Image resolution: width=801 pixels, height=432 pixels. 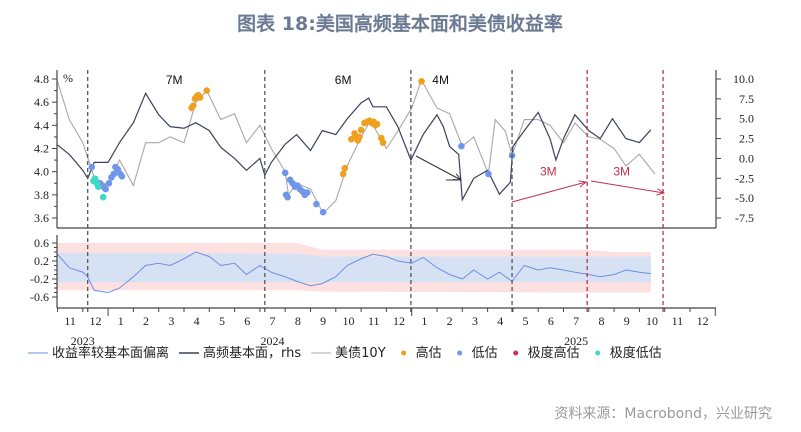 What do you see at coordinates (343, 80) in the screenshot?
I see `period-label: 6M` at bounding box center [343, 80].